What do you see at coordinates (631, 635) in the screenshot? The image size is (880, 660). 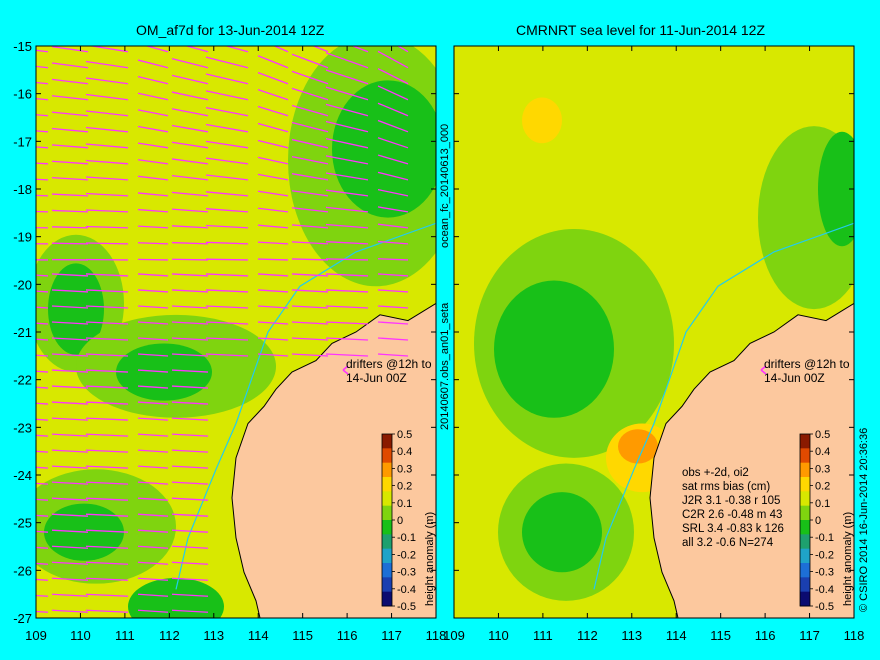 I see `right-x-tick-label: 113` at bounding box center [631, 635].